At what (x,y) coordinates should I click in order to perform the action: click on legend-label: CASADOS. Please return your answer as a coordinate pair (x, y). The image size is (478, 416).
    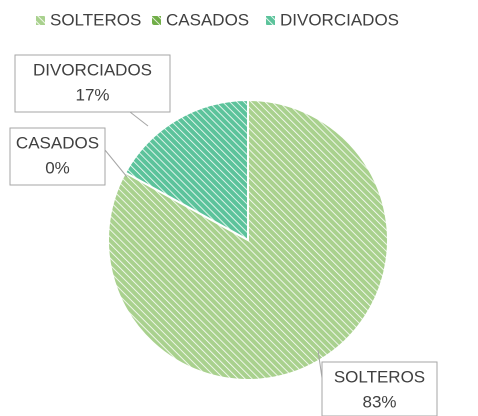
    Looking at the image, I should click on (207, 19).